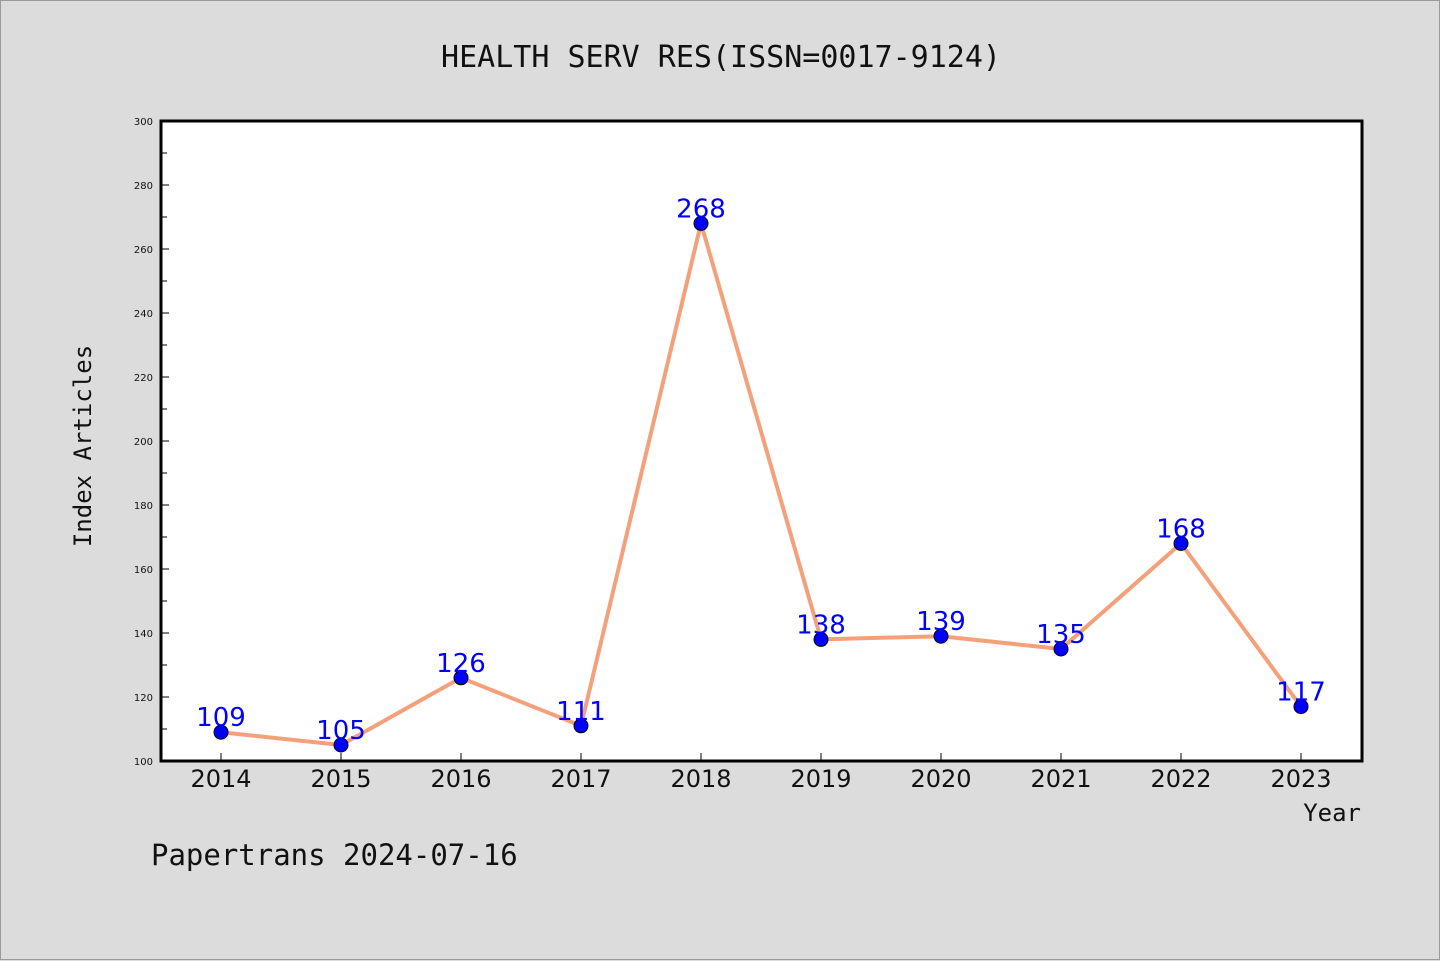 This screenshot has width=1440, height=961. I want to click on y-tick-label: 260, so click(143, 250).